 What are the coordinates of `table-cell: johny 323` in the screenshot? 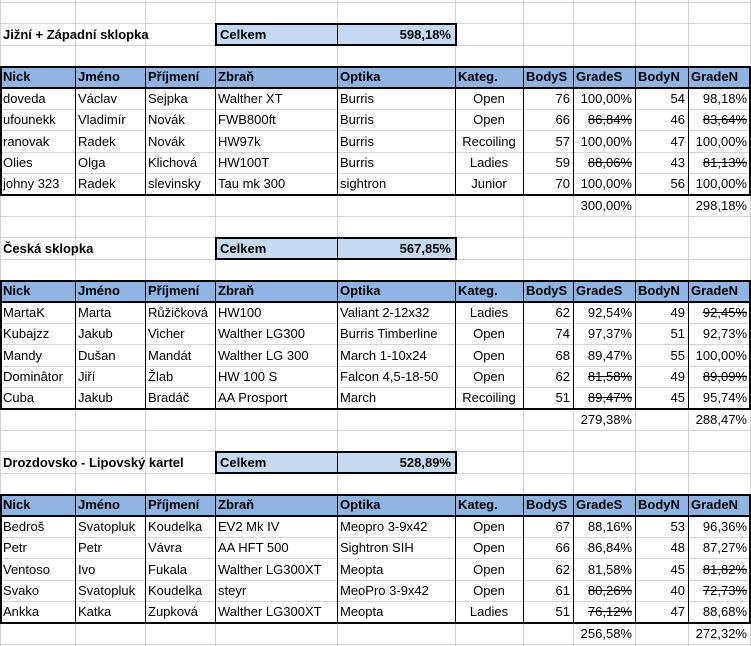 It's located at (31, 184).